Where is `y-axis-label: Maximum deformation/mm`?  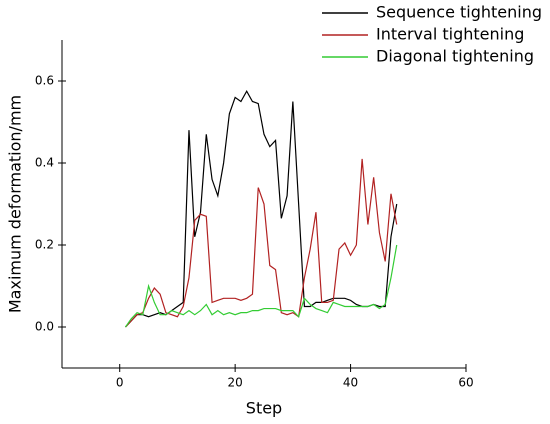
y-axis-label: Maximum deformation/mm is located at coordinates (15, 204).